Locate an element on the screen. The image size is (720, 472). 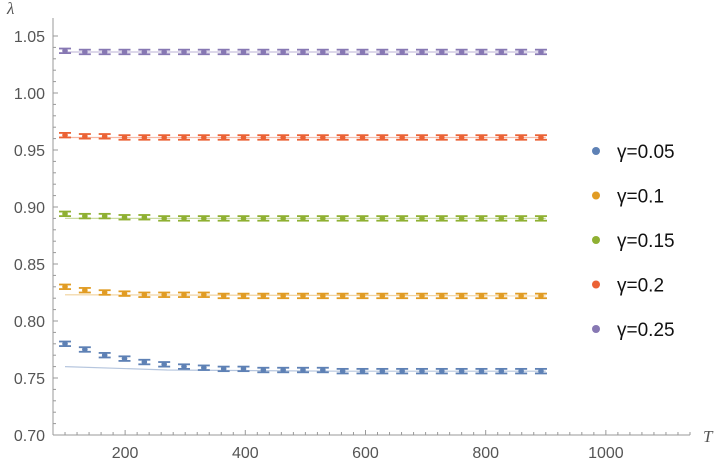
legend-item: γ=0.2 is located at coordinates (628, 286).